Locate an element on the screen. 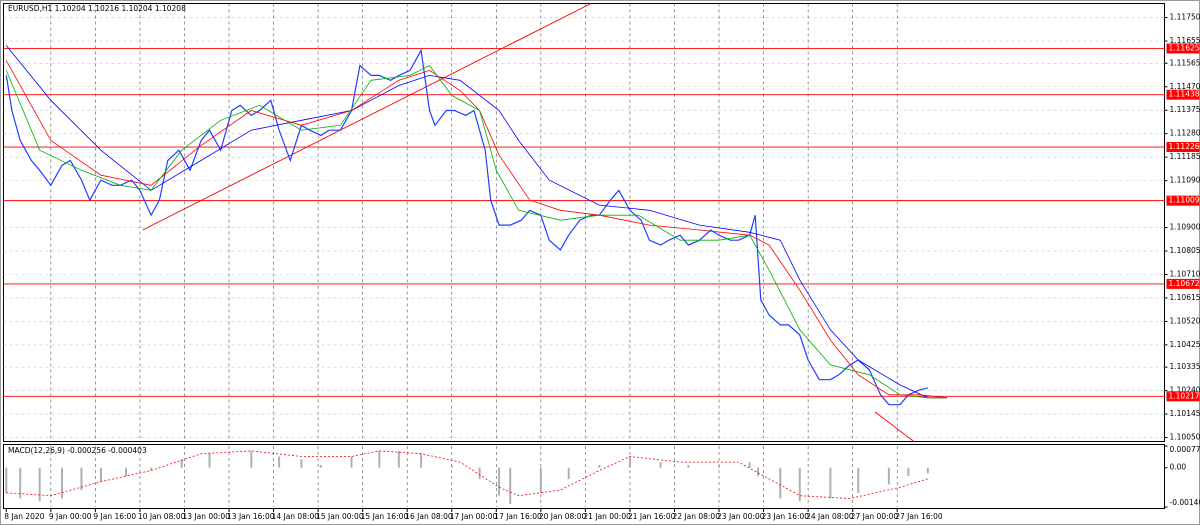 This screenshot has height=525, width=1200. level-label: 1.11438 is located at coordinates (1184, 94).